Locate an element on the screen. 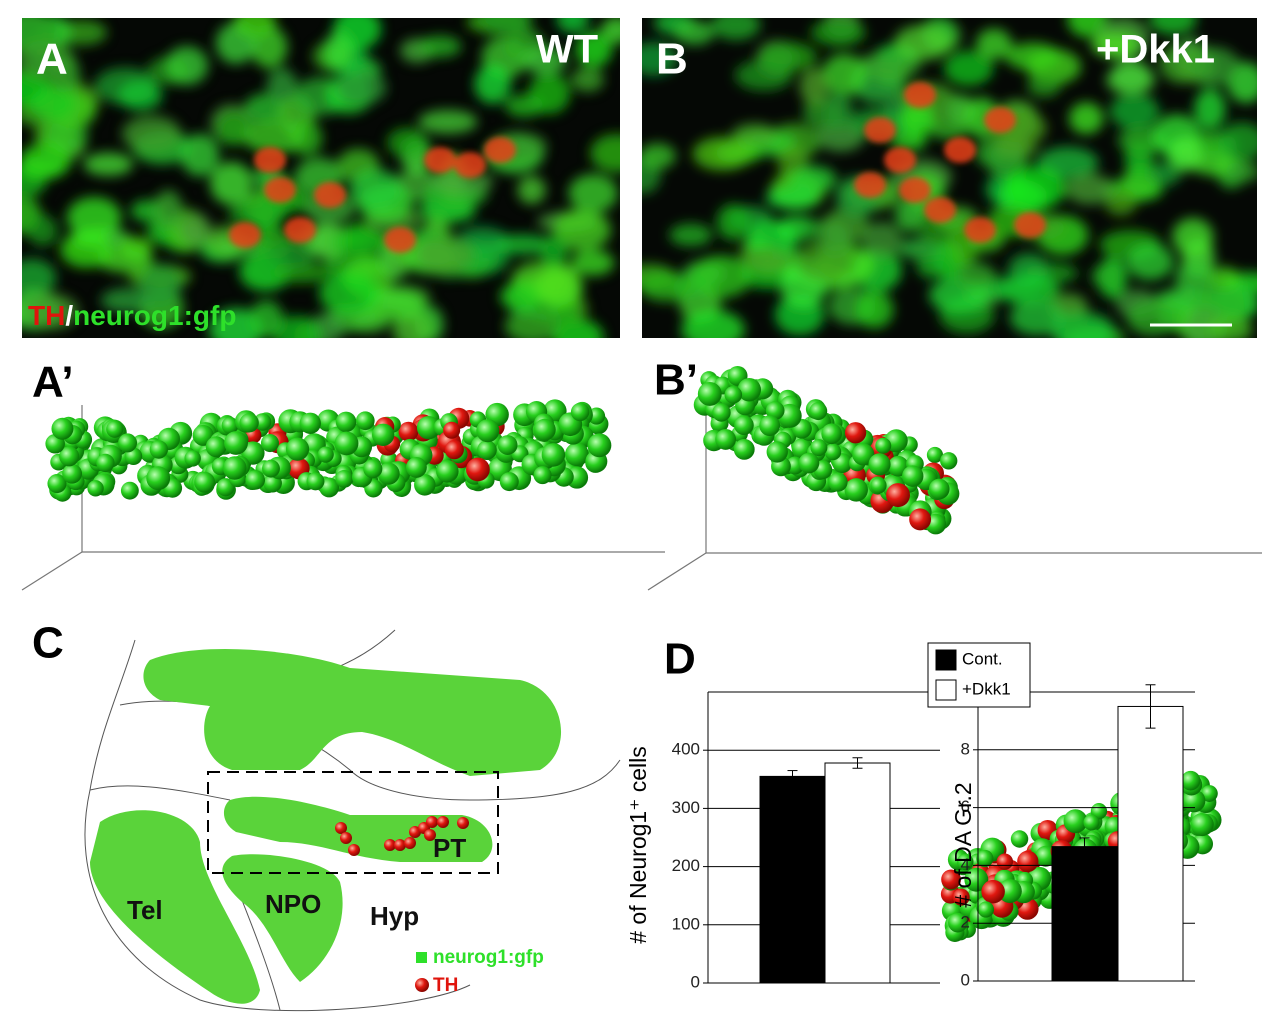  y-axis-label: # of Neurog1⁺ cells is located at coordinates (638, 845).